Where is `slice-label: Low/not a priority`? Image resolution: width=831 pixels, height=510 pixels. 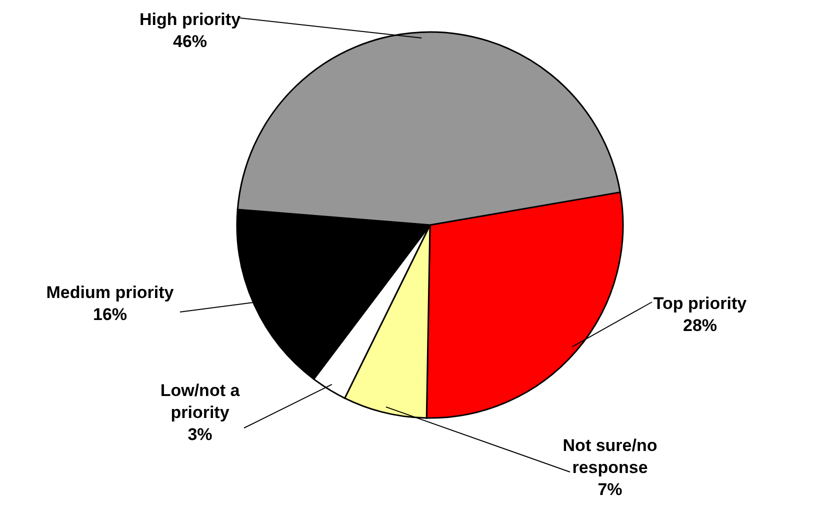
slice-label: Low/not a priority is located at coordinates (200, 401).